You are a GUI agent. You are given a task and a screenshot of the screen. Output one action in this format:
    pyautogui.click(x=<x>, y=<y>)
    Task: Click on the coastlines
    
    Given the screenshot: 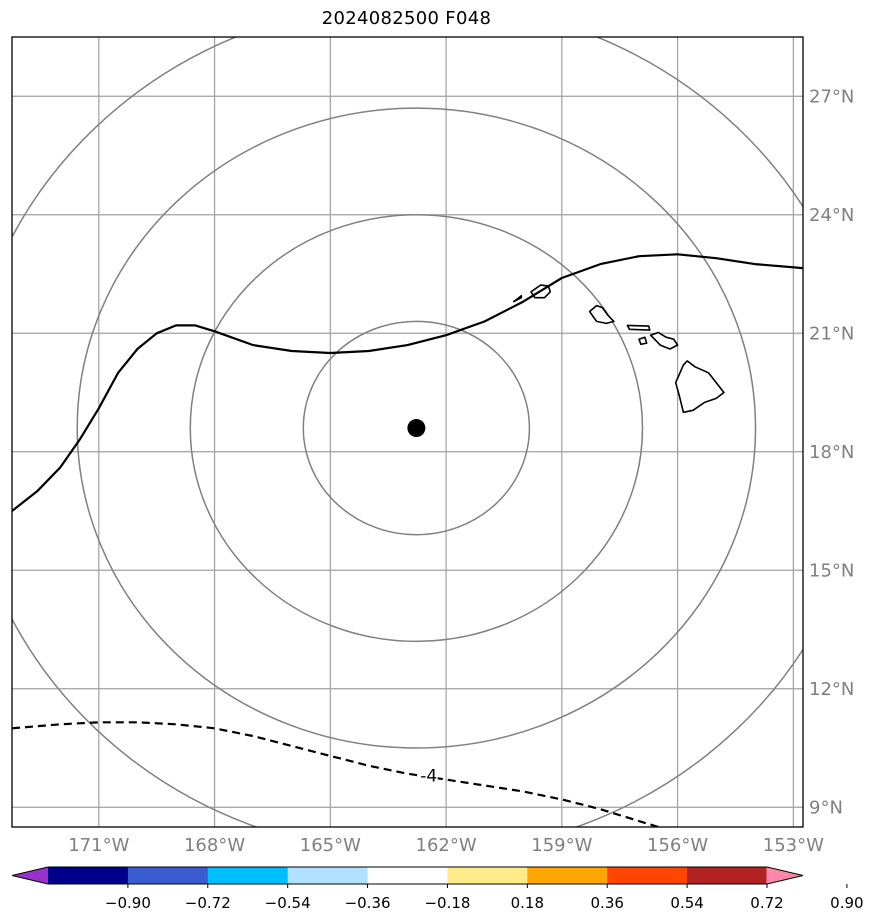 What is the action you would take?
    pyautogui.click(x=618, y=349)
    